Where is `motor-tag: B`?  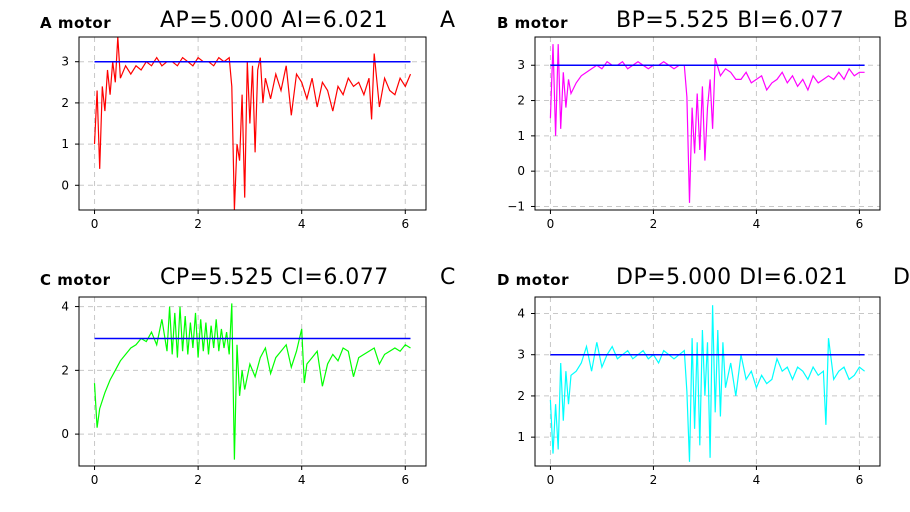
motor-tag: B is located at coordinates (901, 20).